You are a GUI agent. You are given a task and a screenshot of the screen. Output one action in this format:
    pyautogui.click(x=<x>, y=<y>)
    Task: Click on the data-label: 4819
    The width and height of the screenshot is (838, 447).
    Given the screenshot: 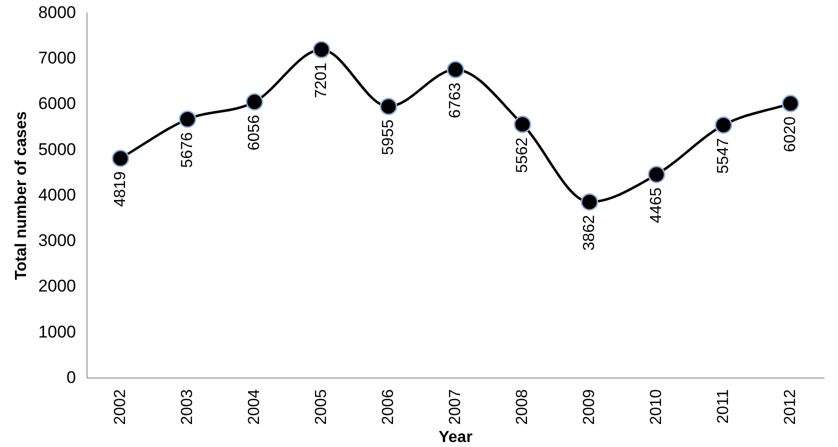 What is the action you would take?
    pyautogui.click(x=120, y=189)
    